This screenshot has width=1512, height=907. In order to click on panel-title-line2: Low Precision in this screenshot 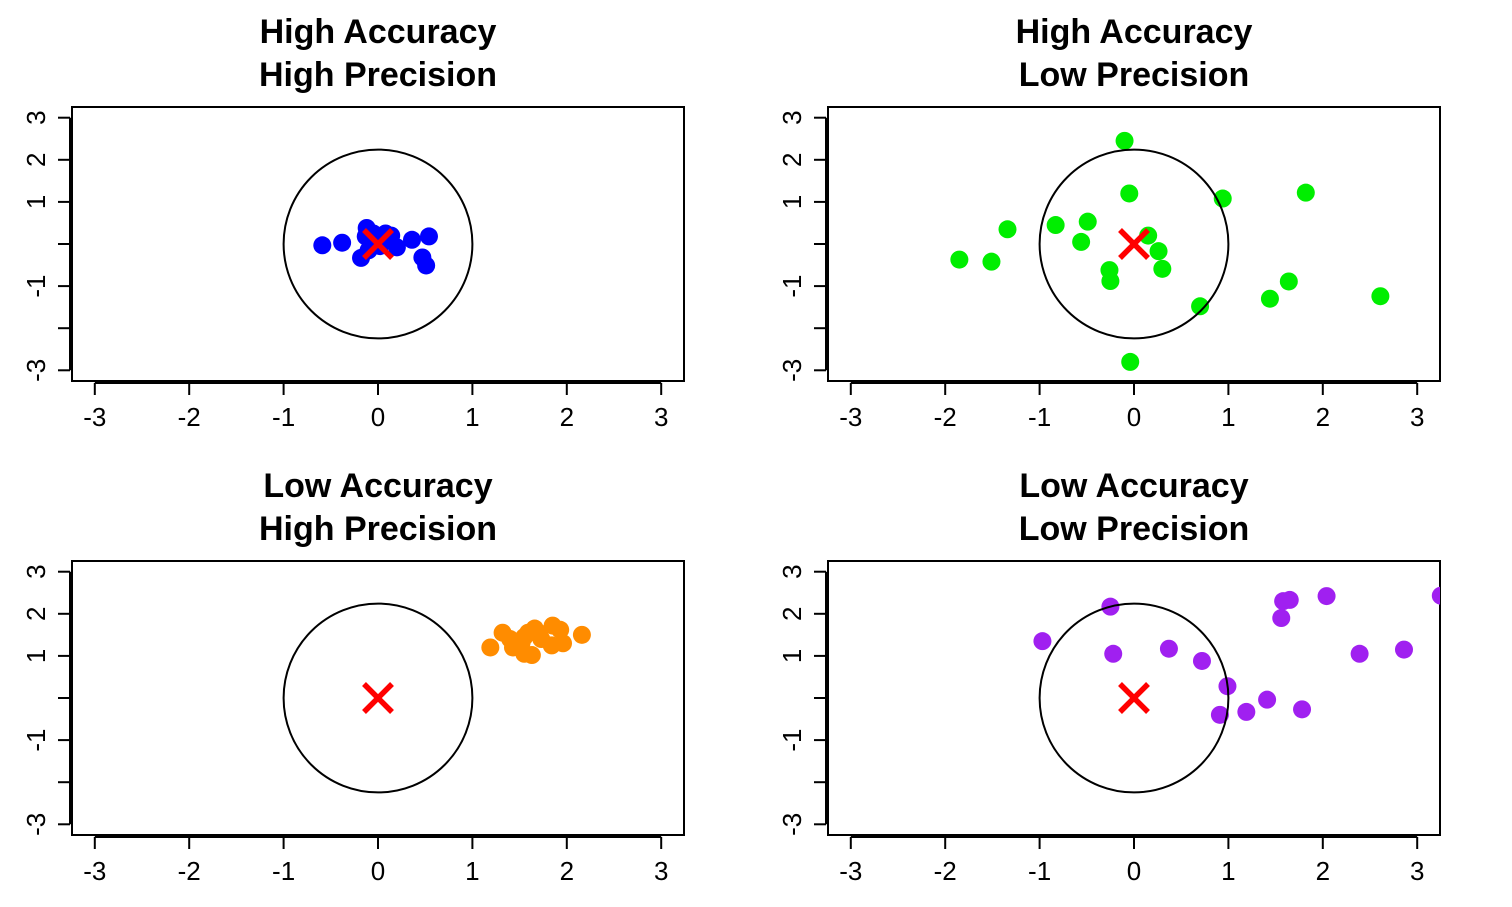, I will do `click(1134, 75)`.